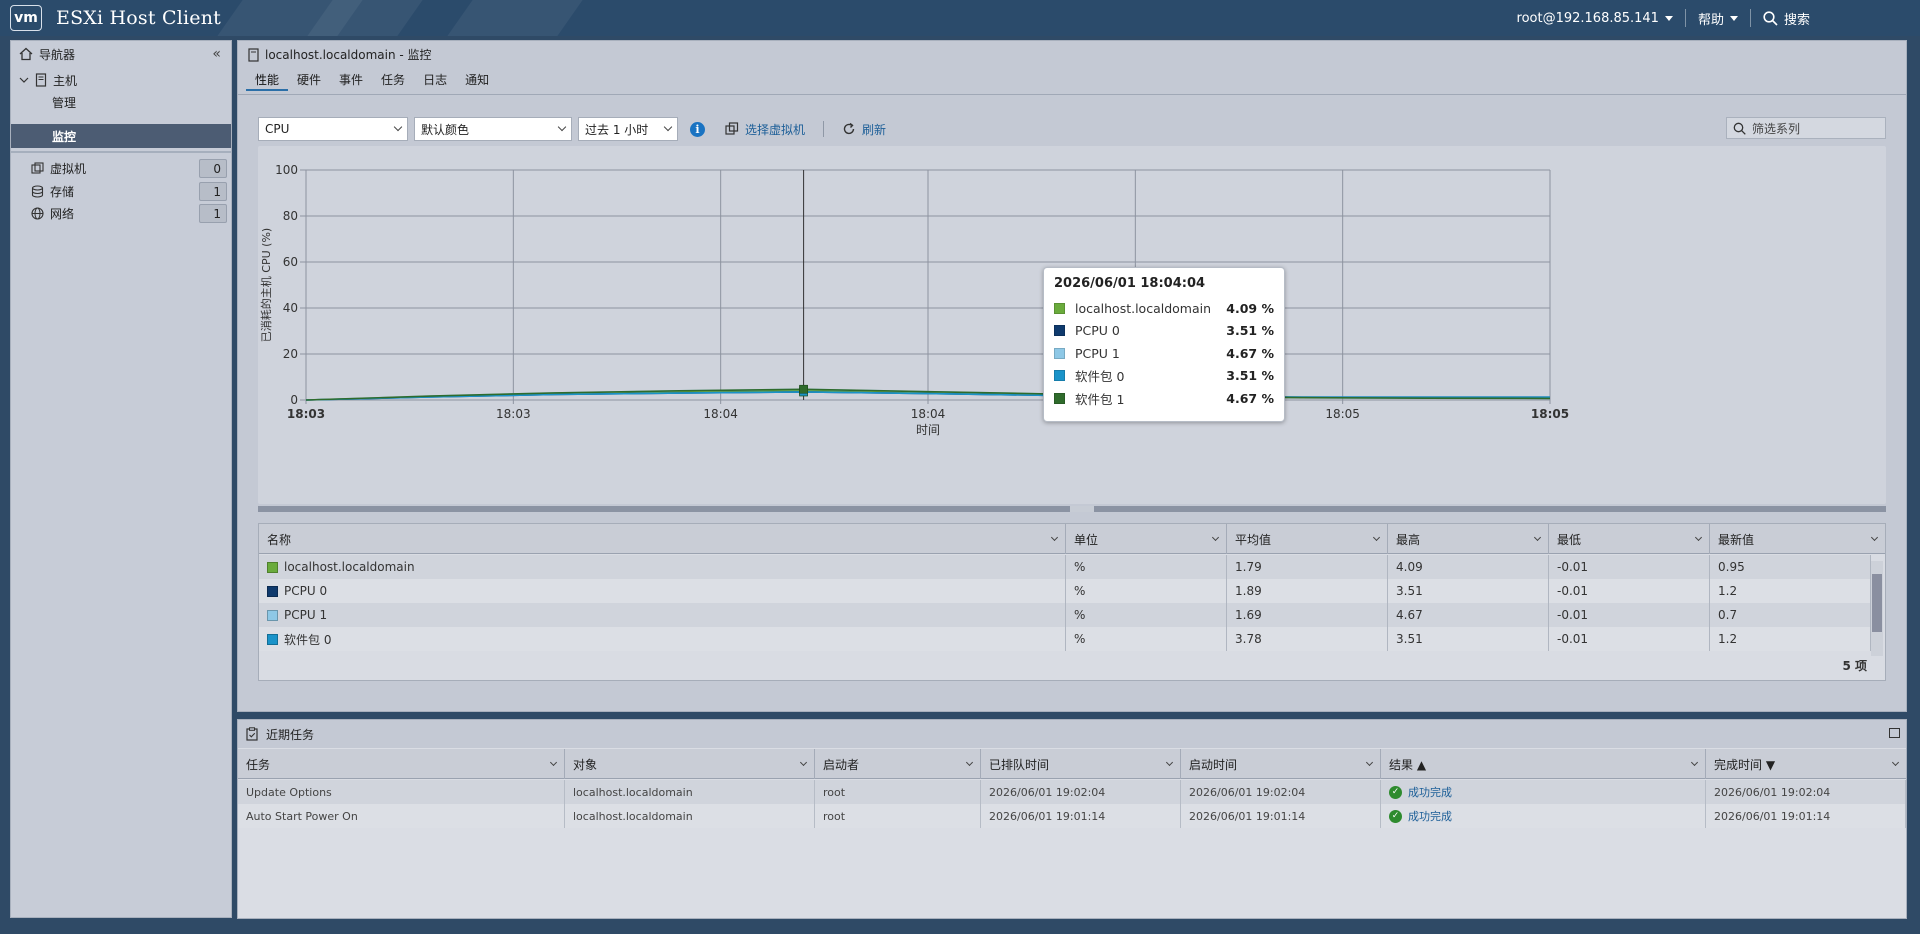 The height and width of the screenshot is (934, 1920). I want to click on table-cell-name: PCPU 0, so click(662, 591).